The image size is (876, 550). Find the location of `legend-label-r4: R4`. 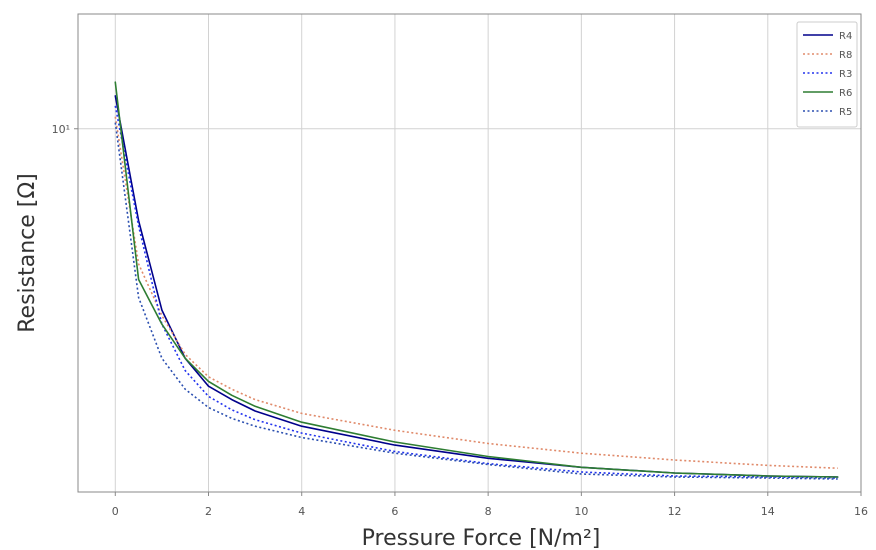

legend-label-r4: R4 is located at coordinates (845, 36).